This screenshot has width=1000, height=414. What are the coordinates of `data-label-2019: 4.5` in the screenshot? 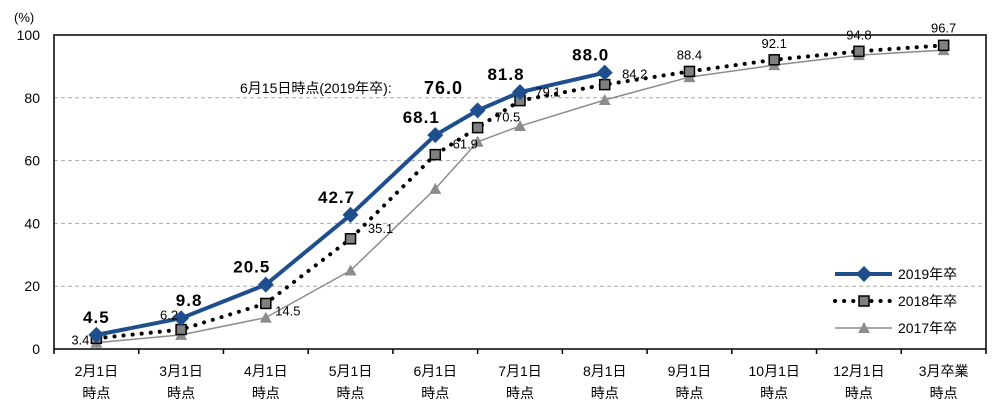 It's located at (96, 317).